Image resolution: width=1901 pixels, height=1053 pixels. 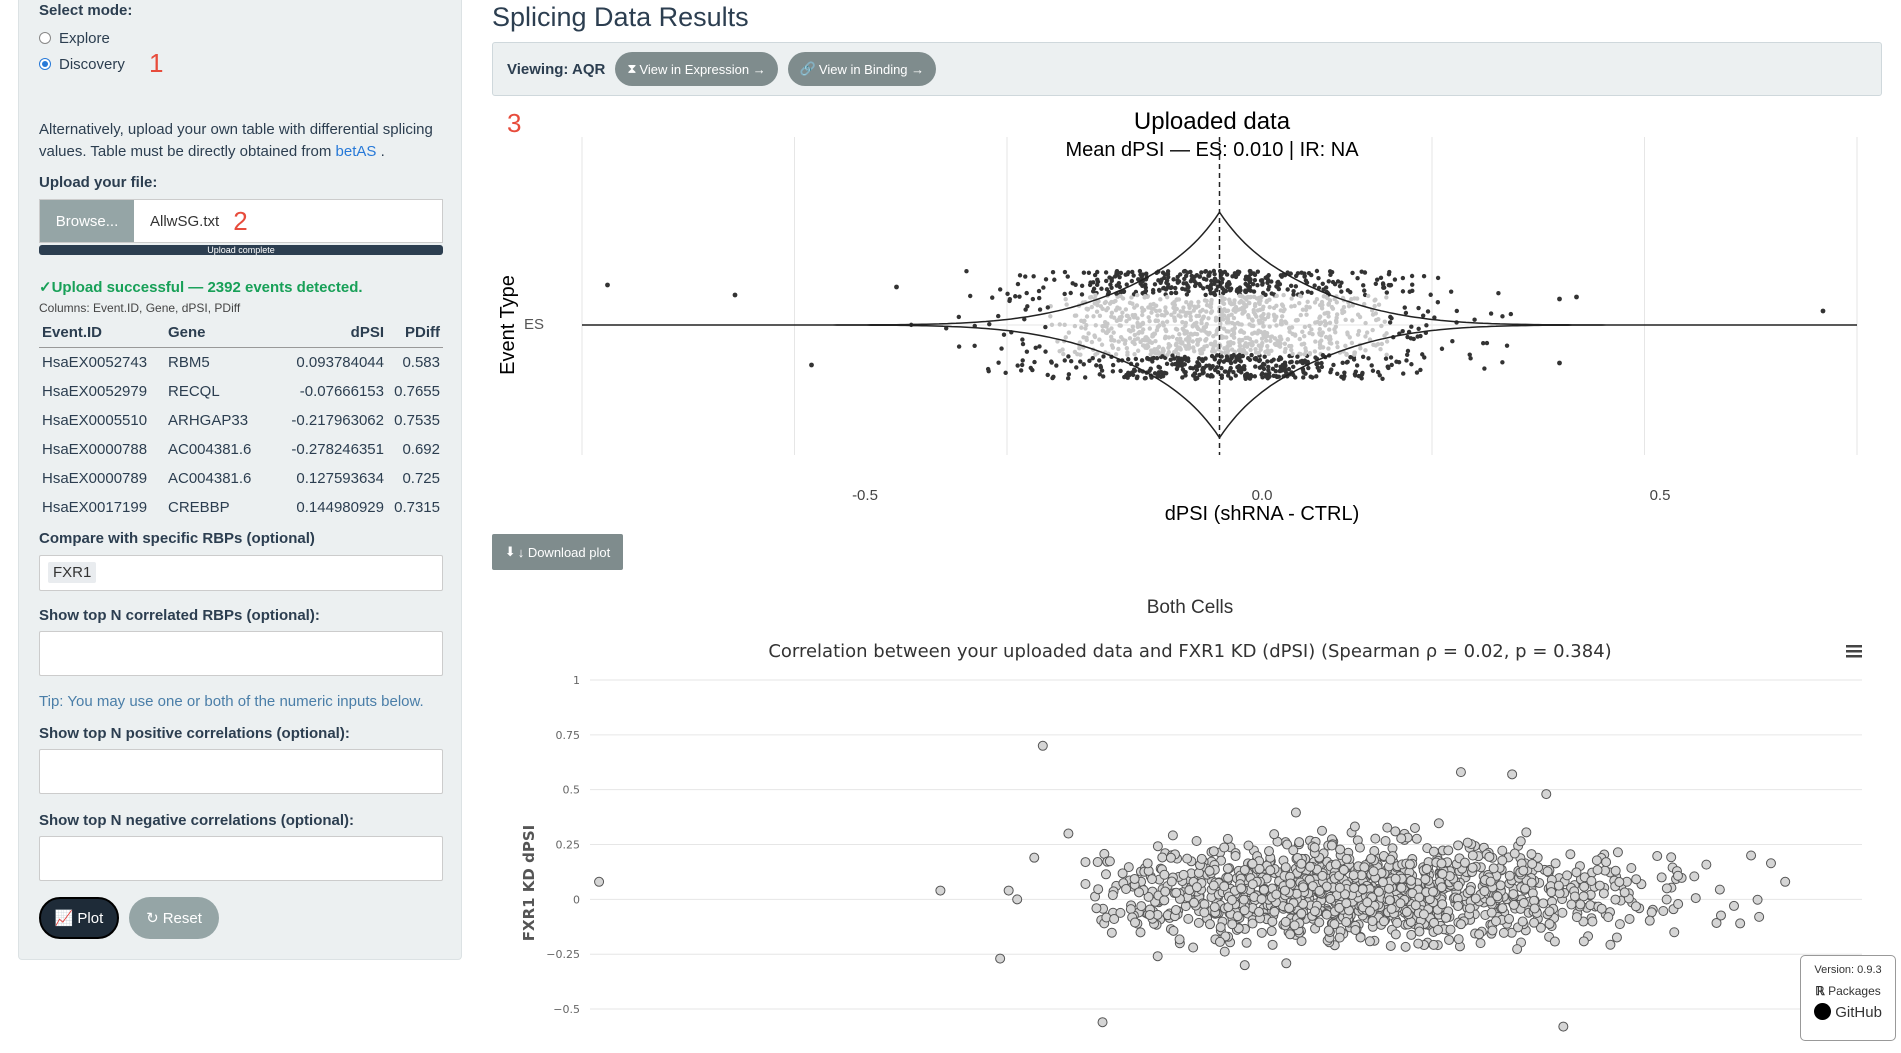 I want to click on reset-button: ↻ Reset, so click(x=174, y=918).